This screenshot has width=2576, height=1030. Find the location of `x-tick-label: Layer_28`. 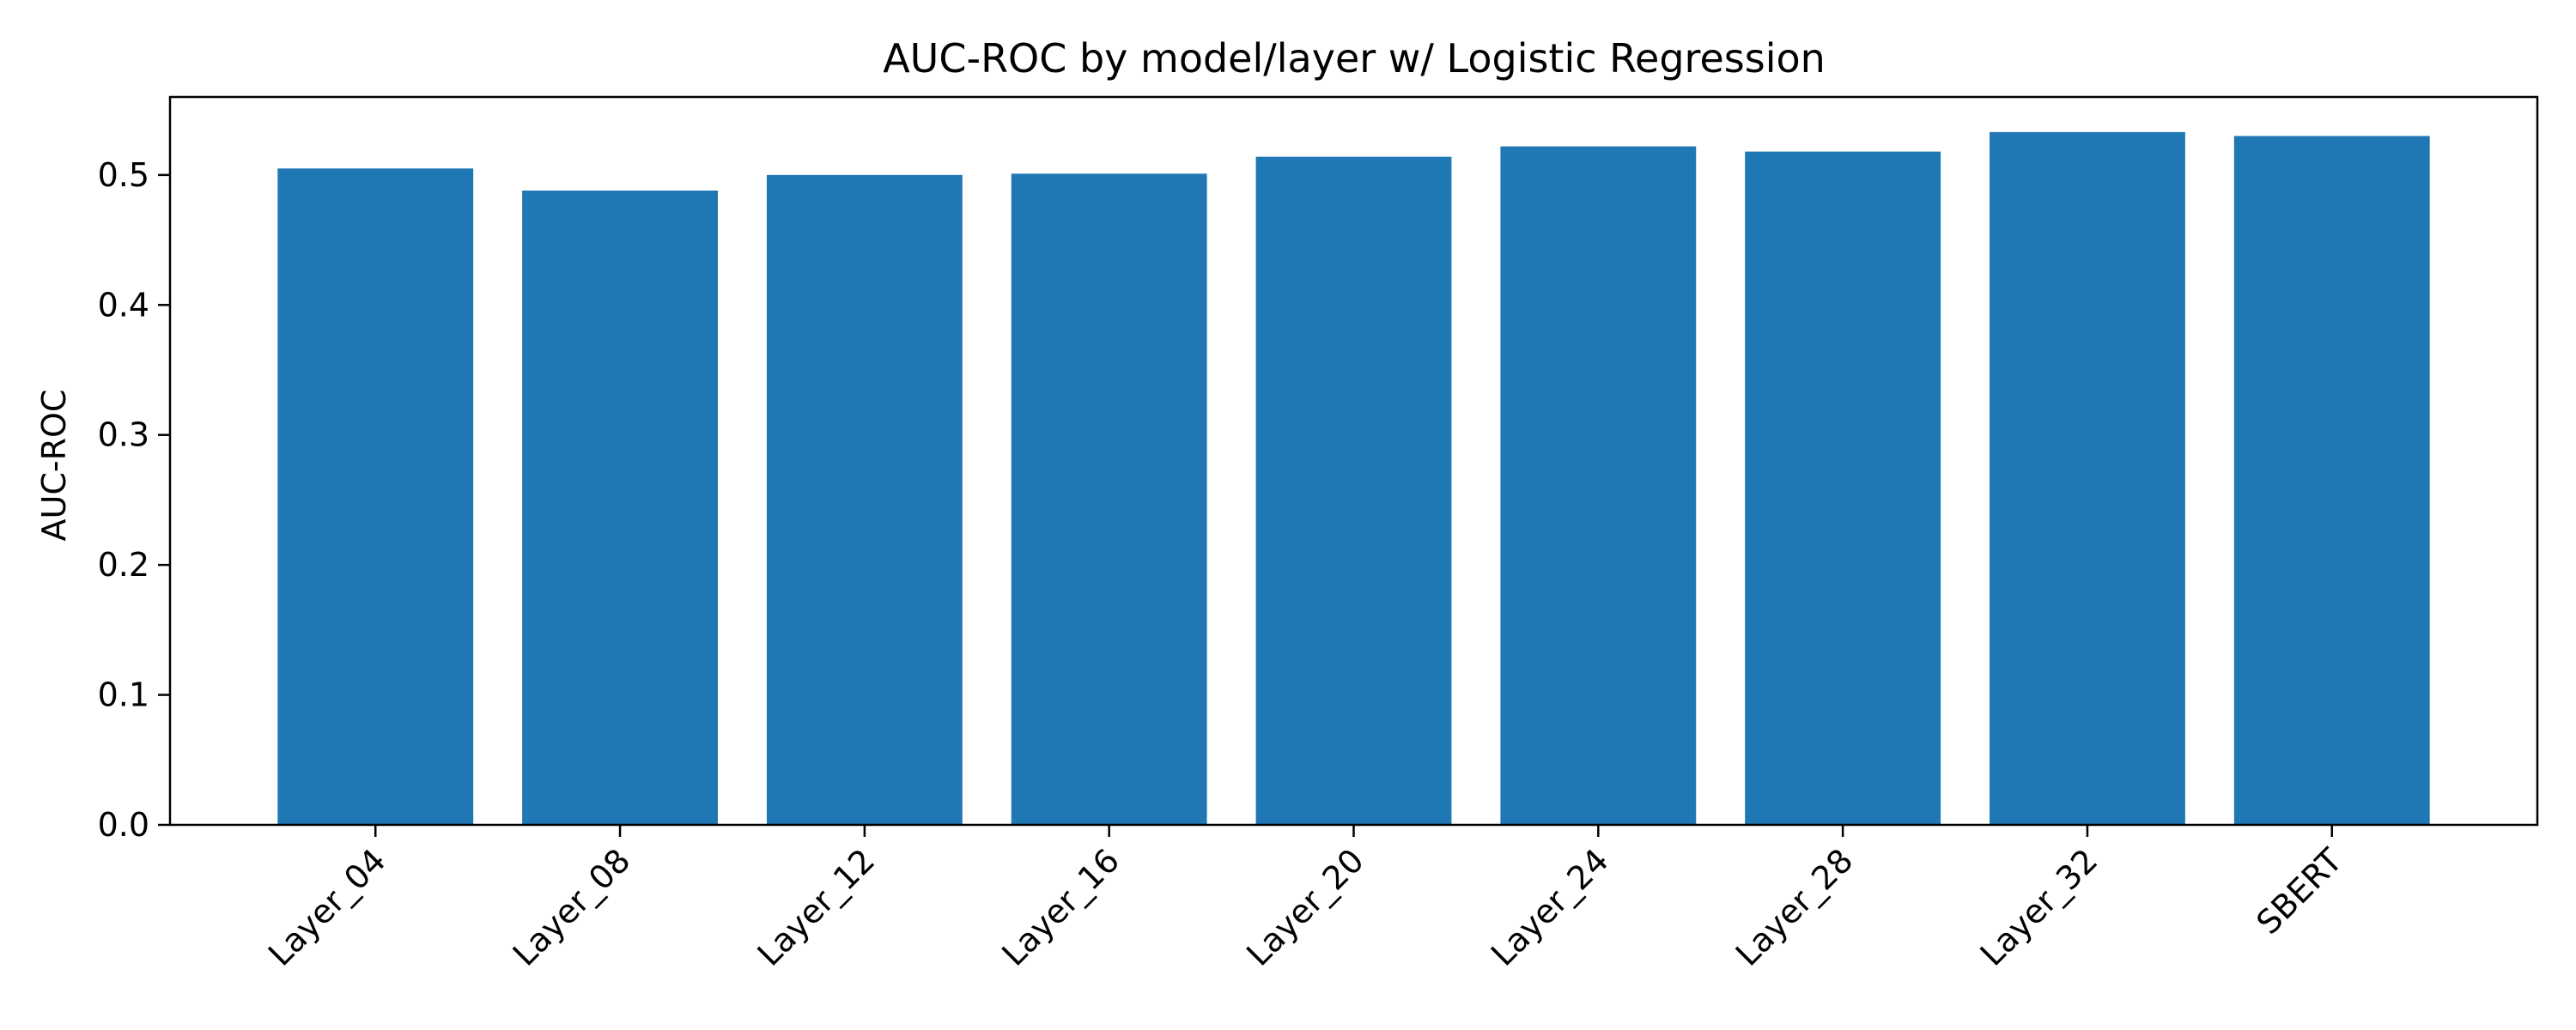

x-tick-label: Layer_28 is located at coordinates (1794, 907).